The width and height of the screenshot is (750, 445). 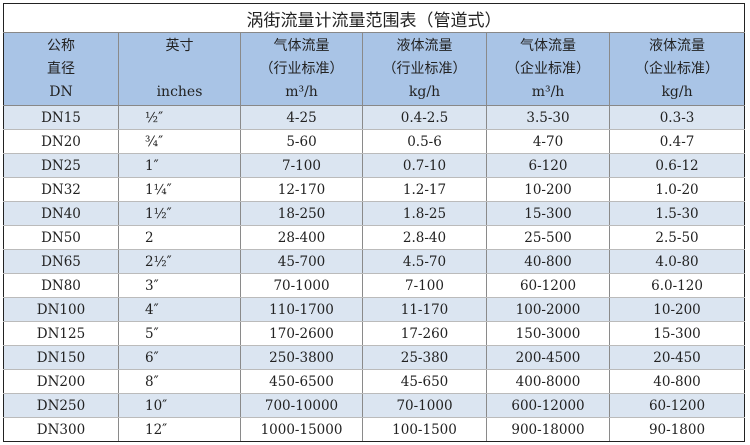 What do you see at coordinates (677, 117) in the screenshot?
I see `table-cell: 0.3-3` at bounding box center [677, 117].